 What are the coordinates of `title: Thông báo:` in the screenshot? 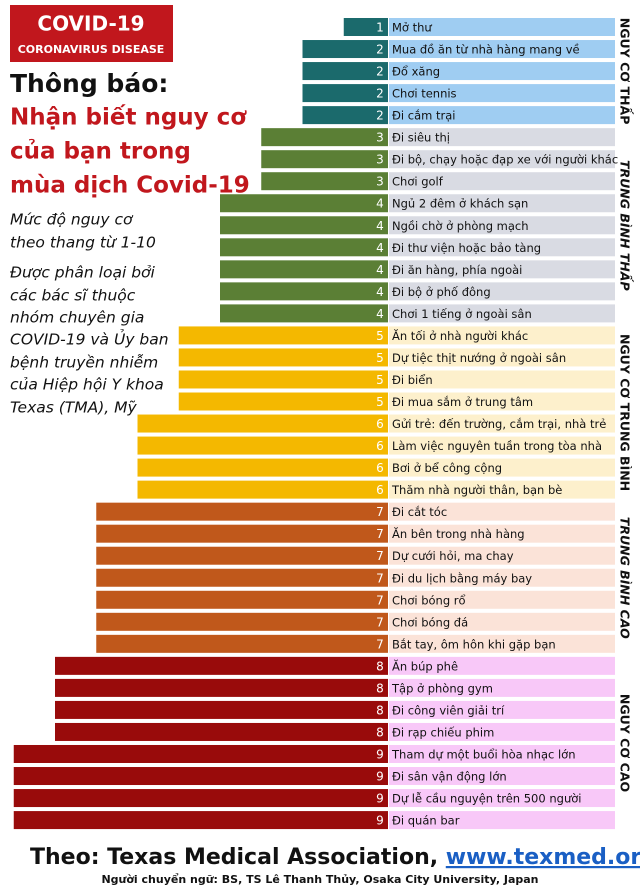 It's located at (89, 83).